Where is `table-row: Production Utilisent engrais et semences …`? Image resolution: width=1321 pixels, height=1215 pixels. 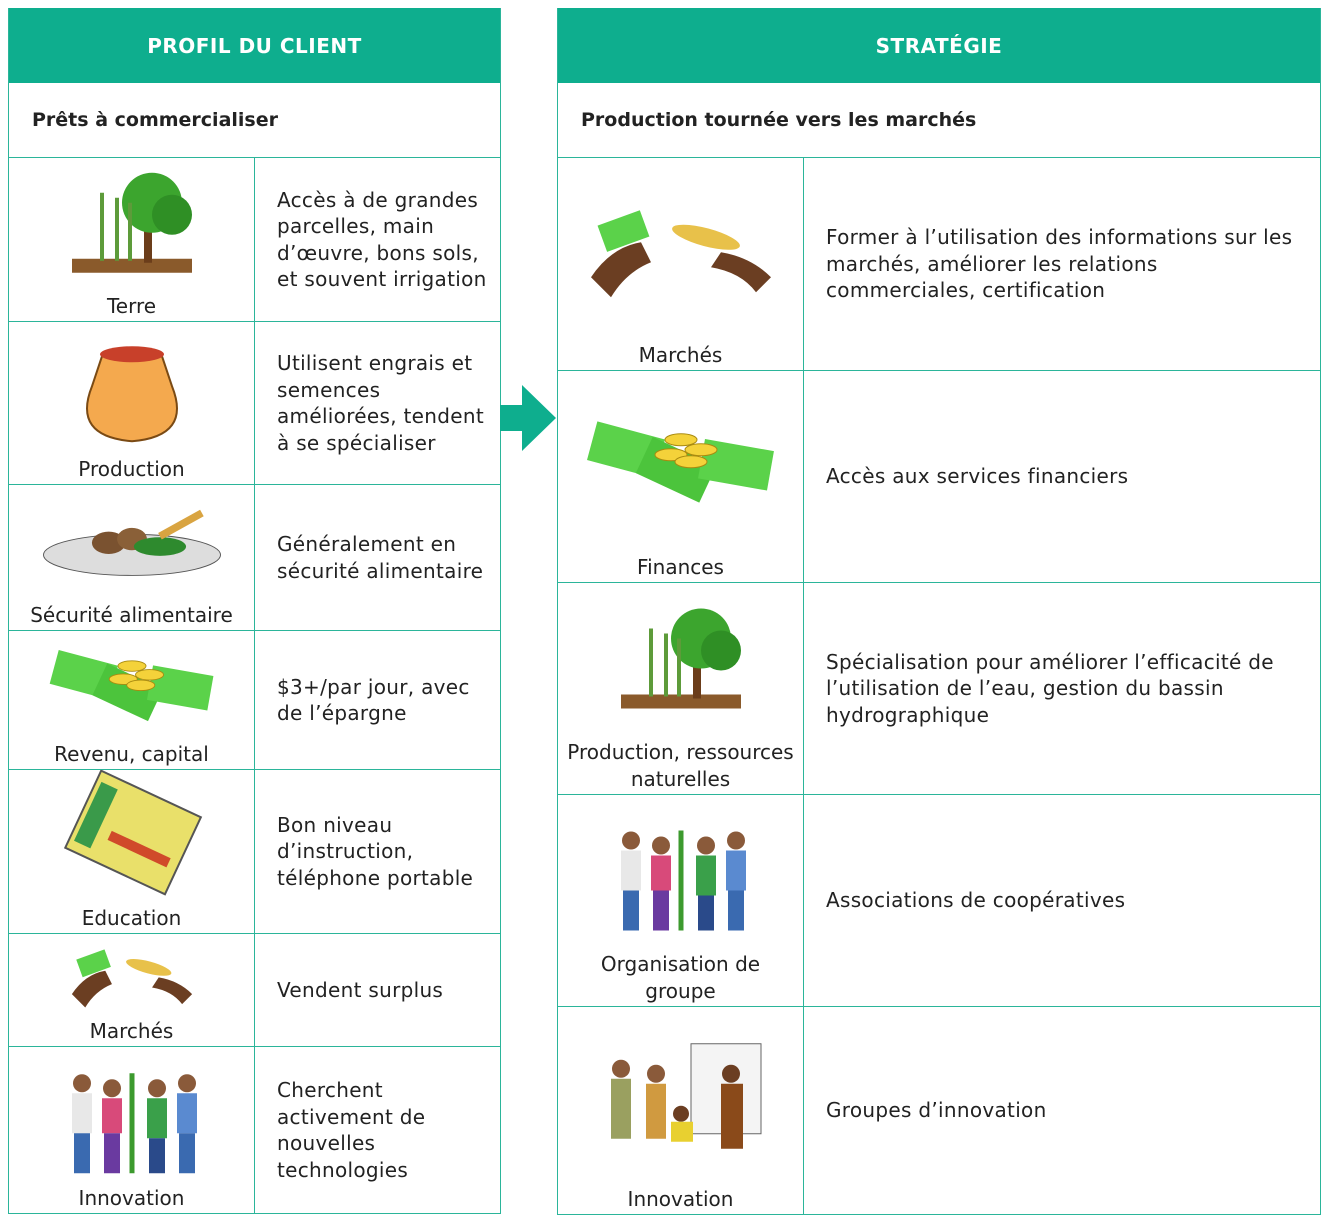
table-row: Production Utilisent engrais et semences … is located at coordinates (254, 403).